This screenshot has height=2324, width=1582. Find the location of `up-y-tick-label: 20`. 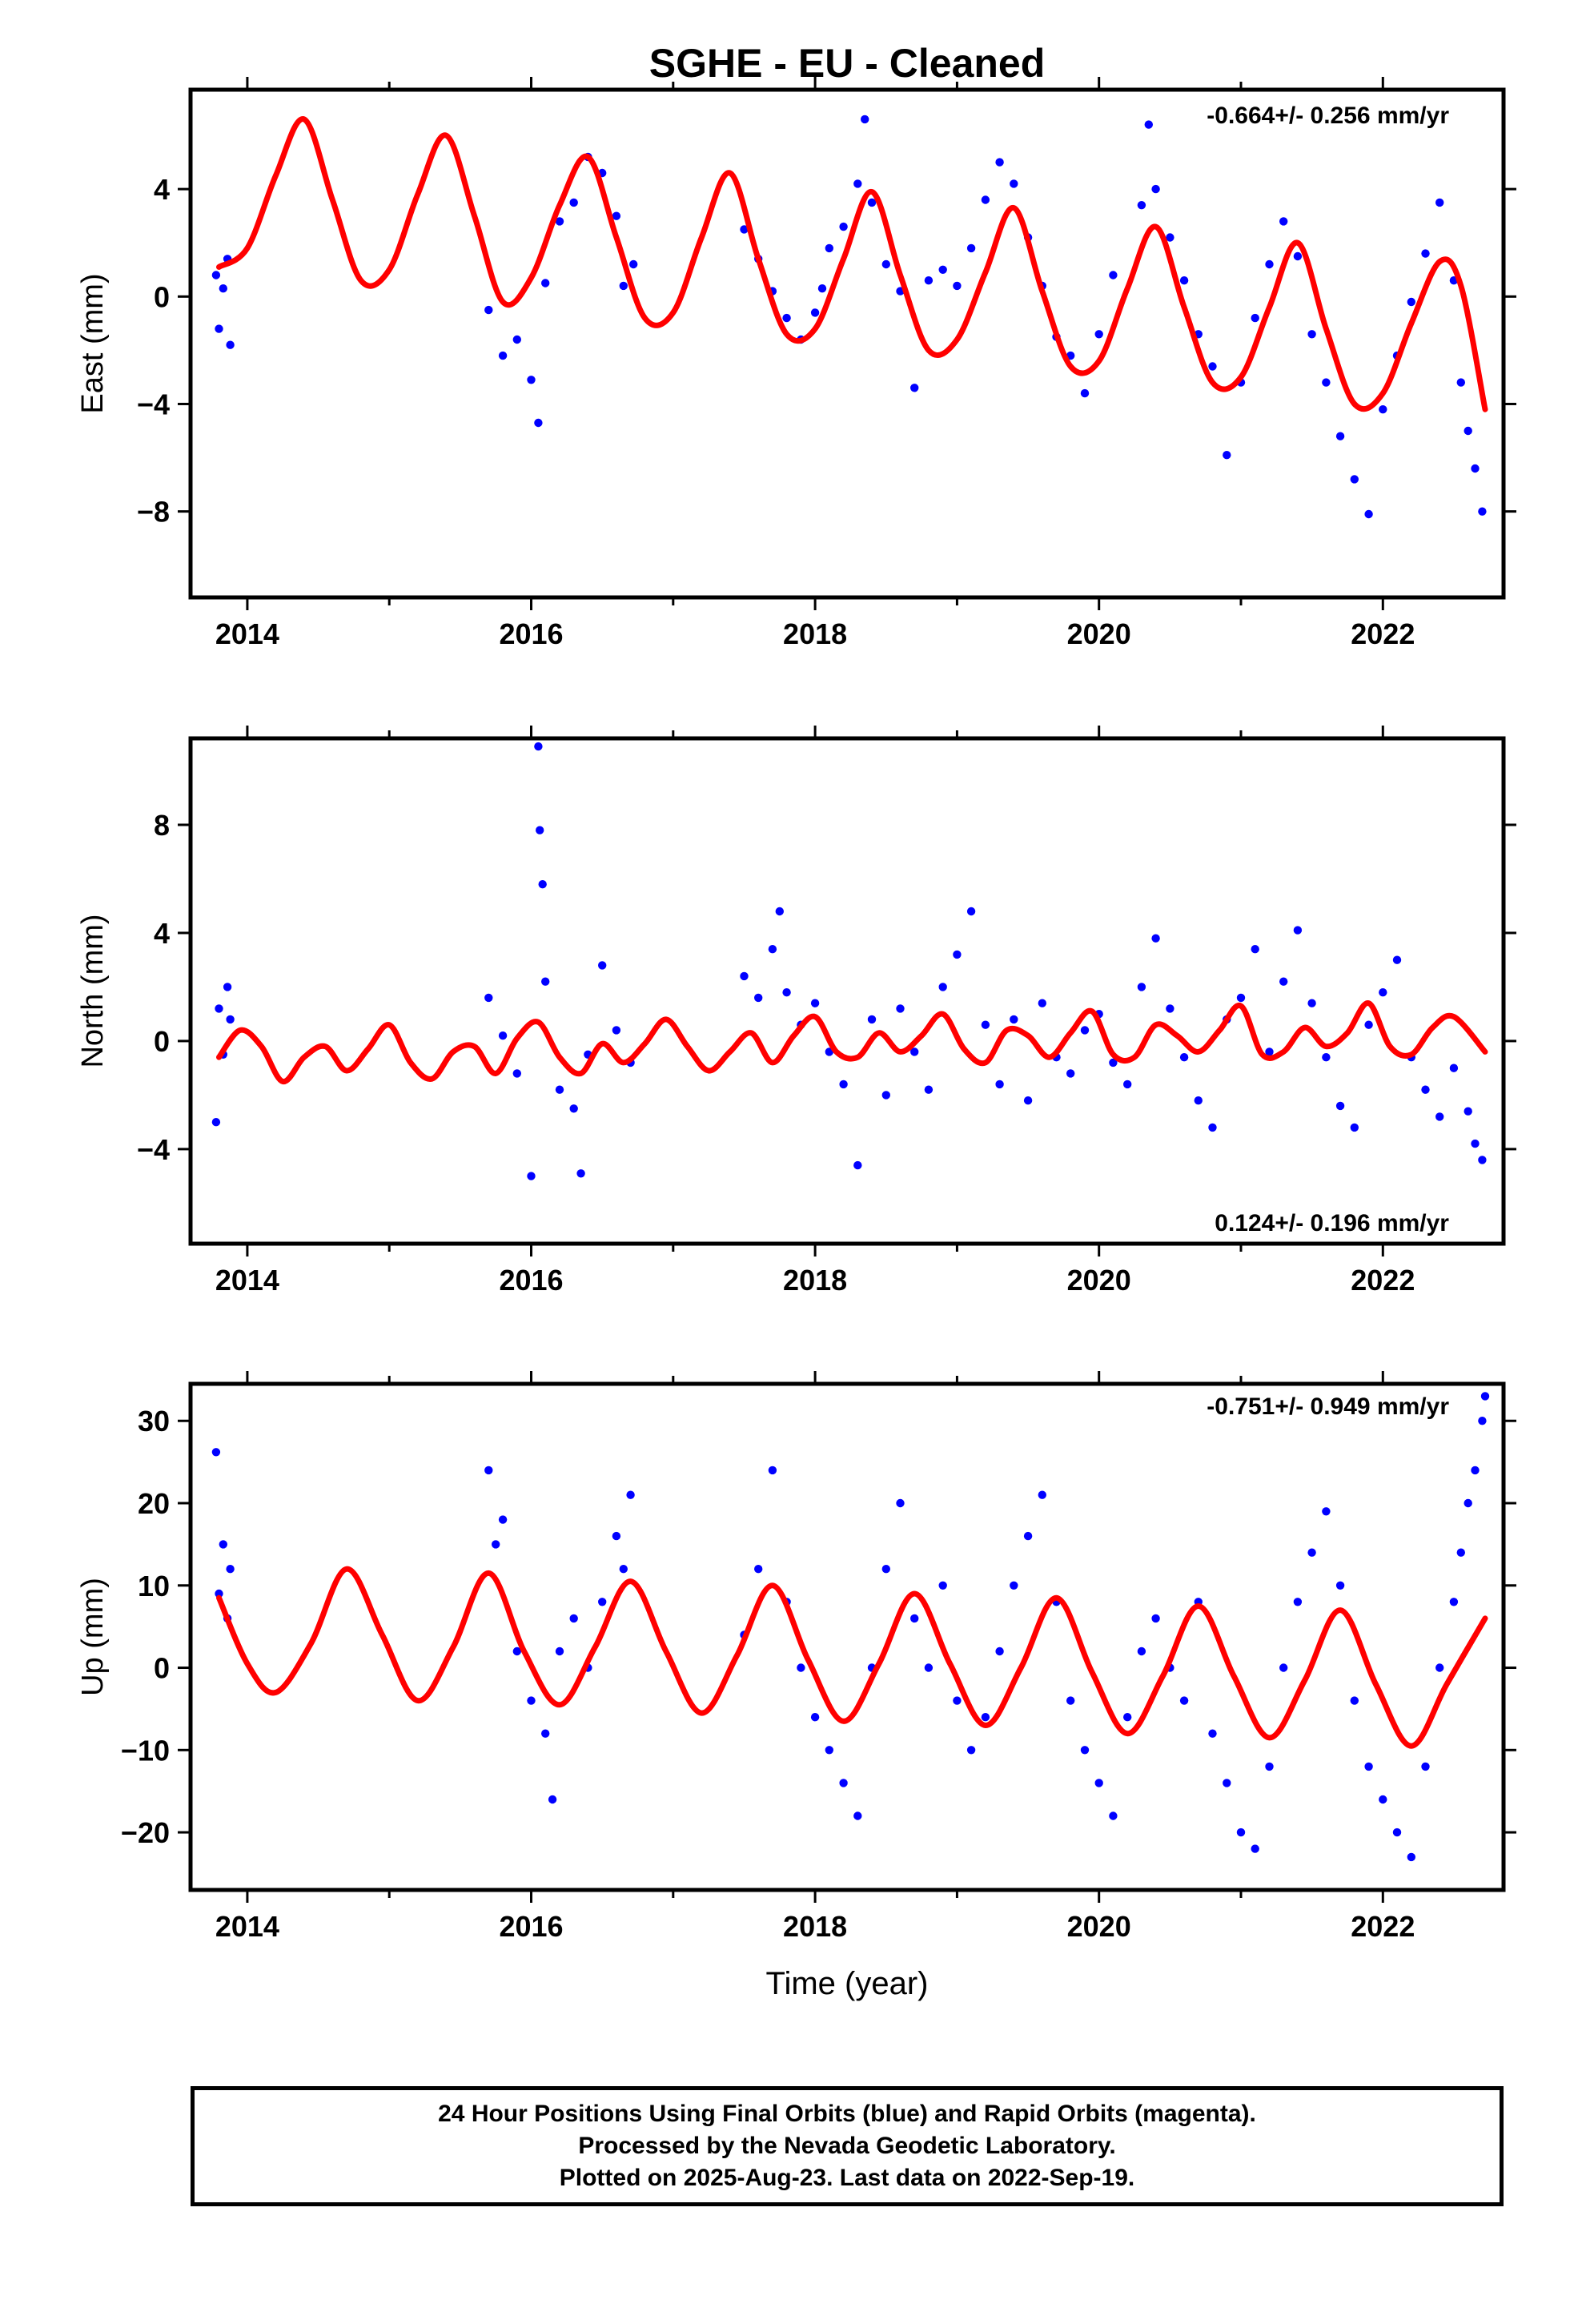

up-y-tick-label: 20 is located at coordinates (154, 1503).